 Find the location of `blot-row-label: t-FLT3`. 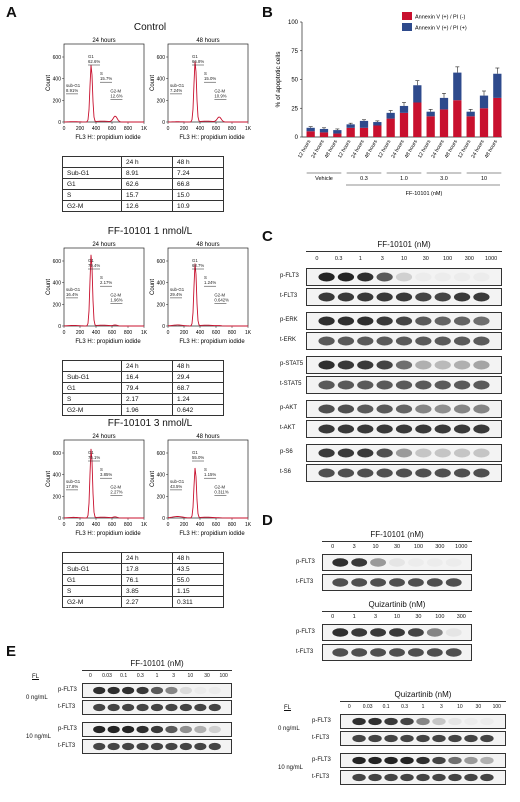

blot-row-label: t-FLT3 is located at coordinates (289, 296).